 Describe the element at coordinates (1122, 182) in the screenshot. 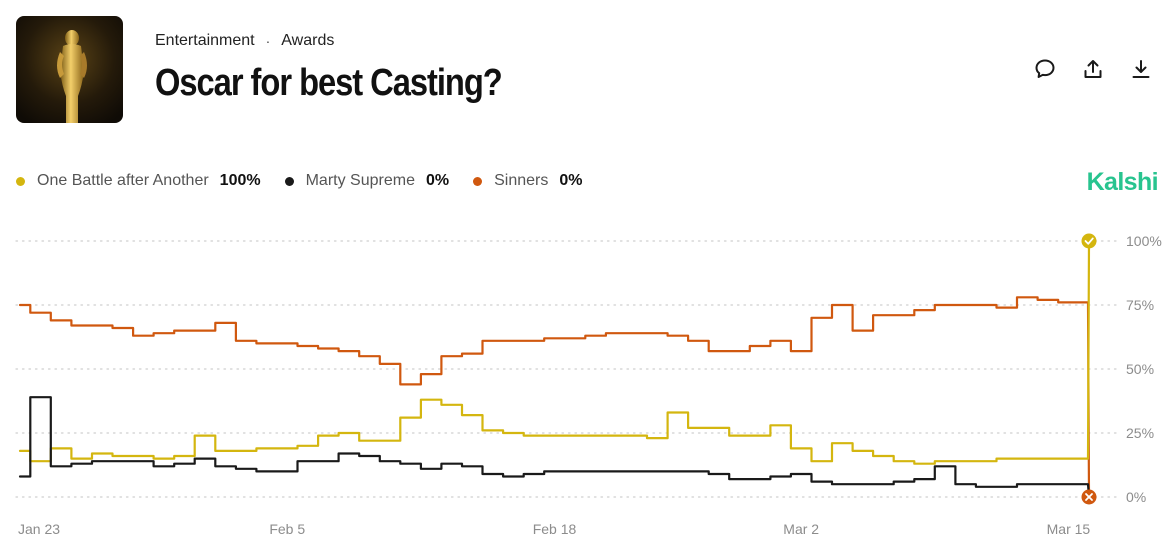

I see `kalshi-logo: Kalshi` at that location.